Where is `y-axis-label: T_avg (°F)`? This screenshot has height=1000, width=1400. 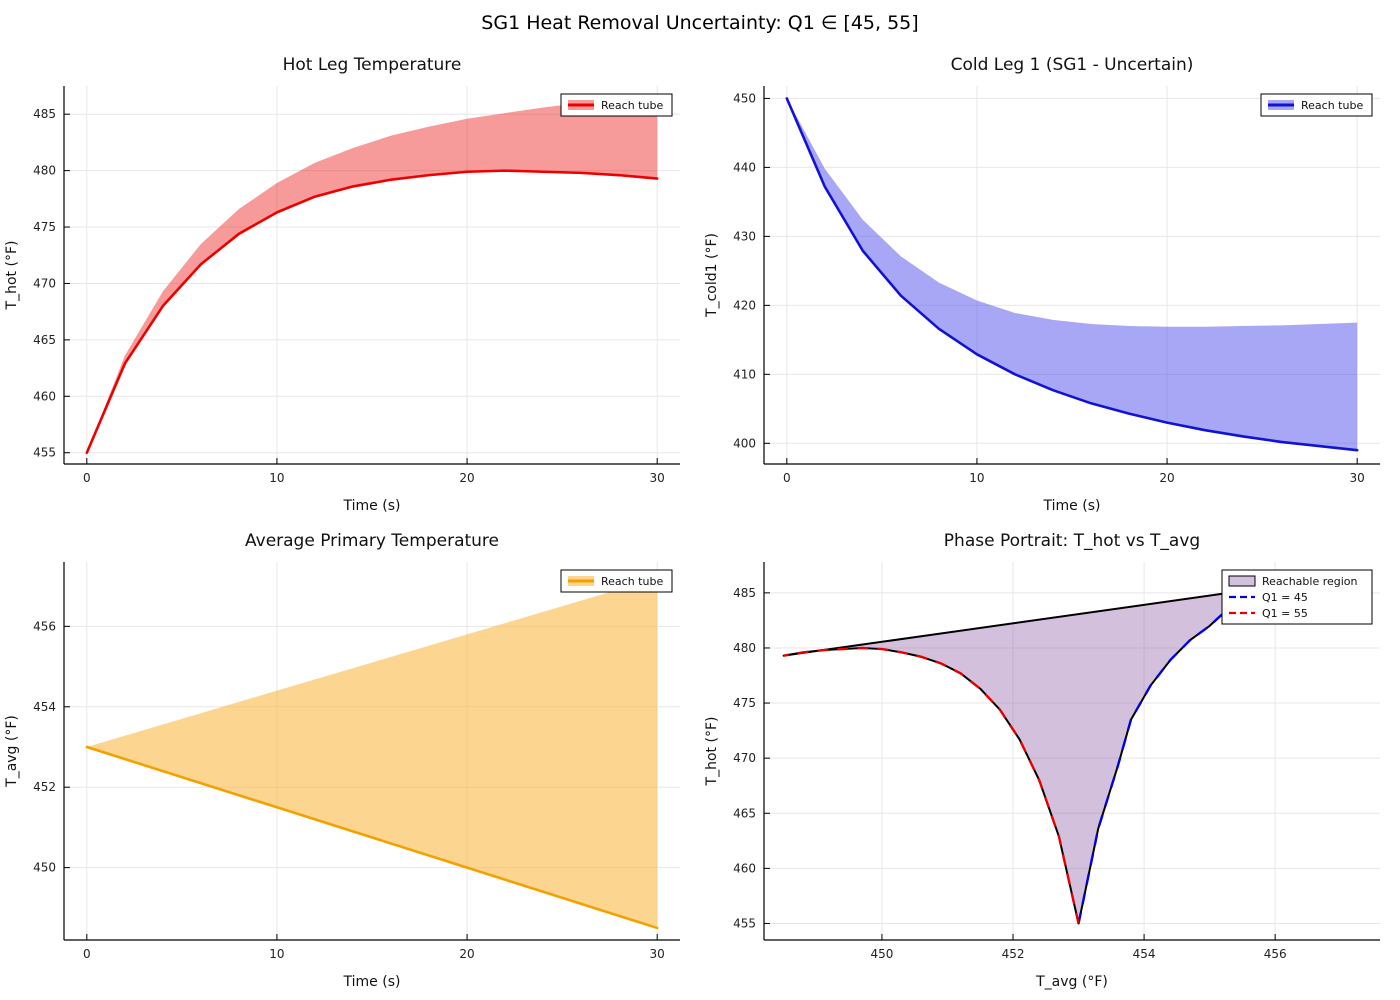 y-axis-label: T_avg (°F) is located at coordinates (12, 751).